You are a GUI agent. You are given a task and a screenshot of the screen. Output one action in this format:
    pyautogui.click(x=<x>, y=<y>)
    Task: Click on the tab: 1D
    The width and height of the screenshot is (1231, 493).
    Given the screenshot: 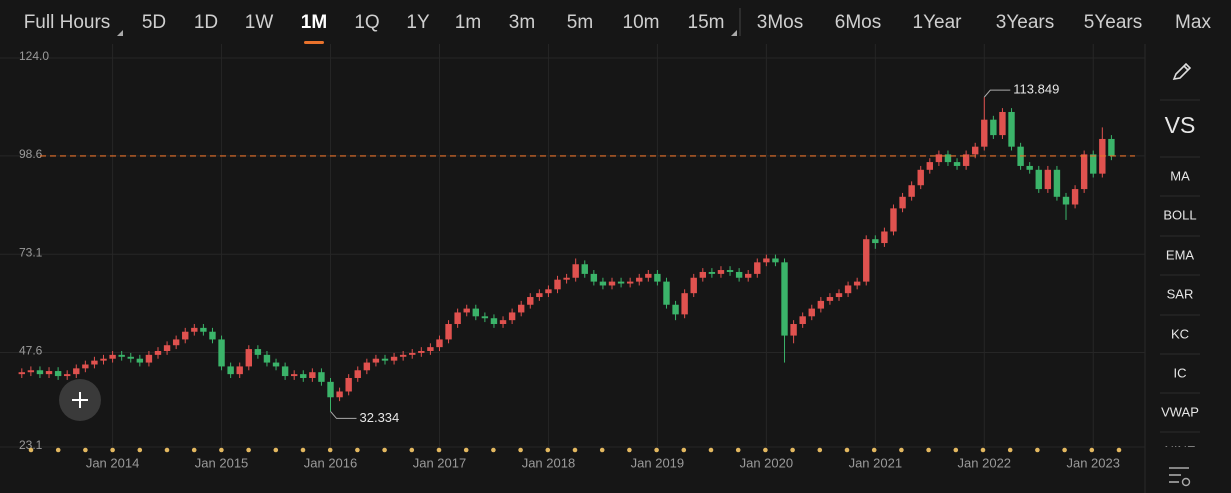 What is the action you would take?
    pyautogui.click(x=206, y=22)
    